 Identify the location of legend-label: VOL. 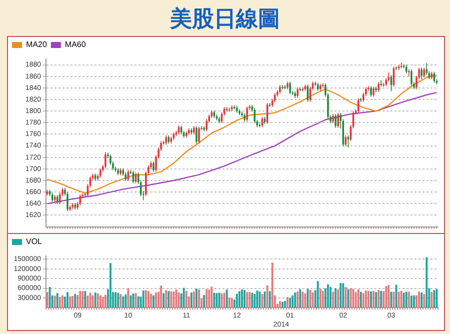
(34, 241).